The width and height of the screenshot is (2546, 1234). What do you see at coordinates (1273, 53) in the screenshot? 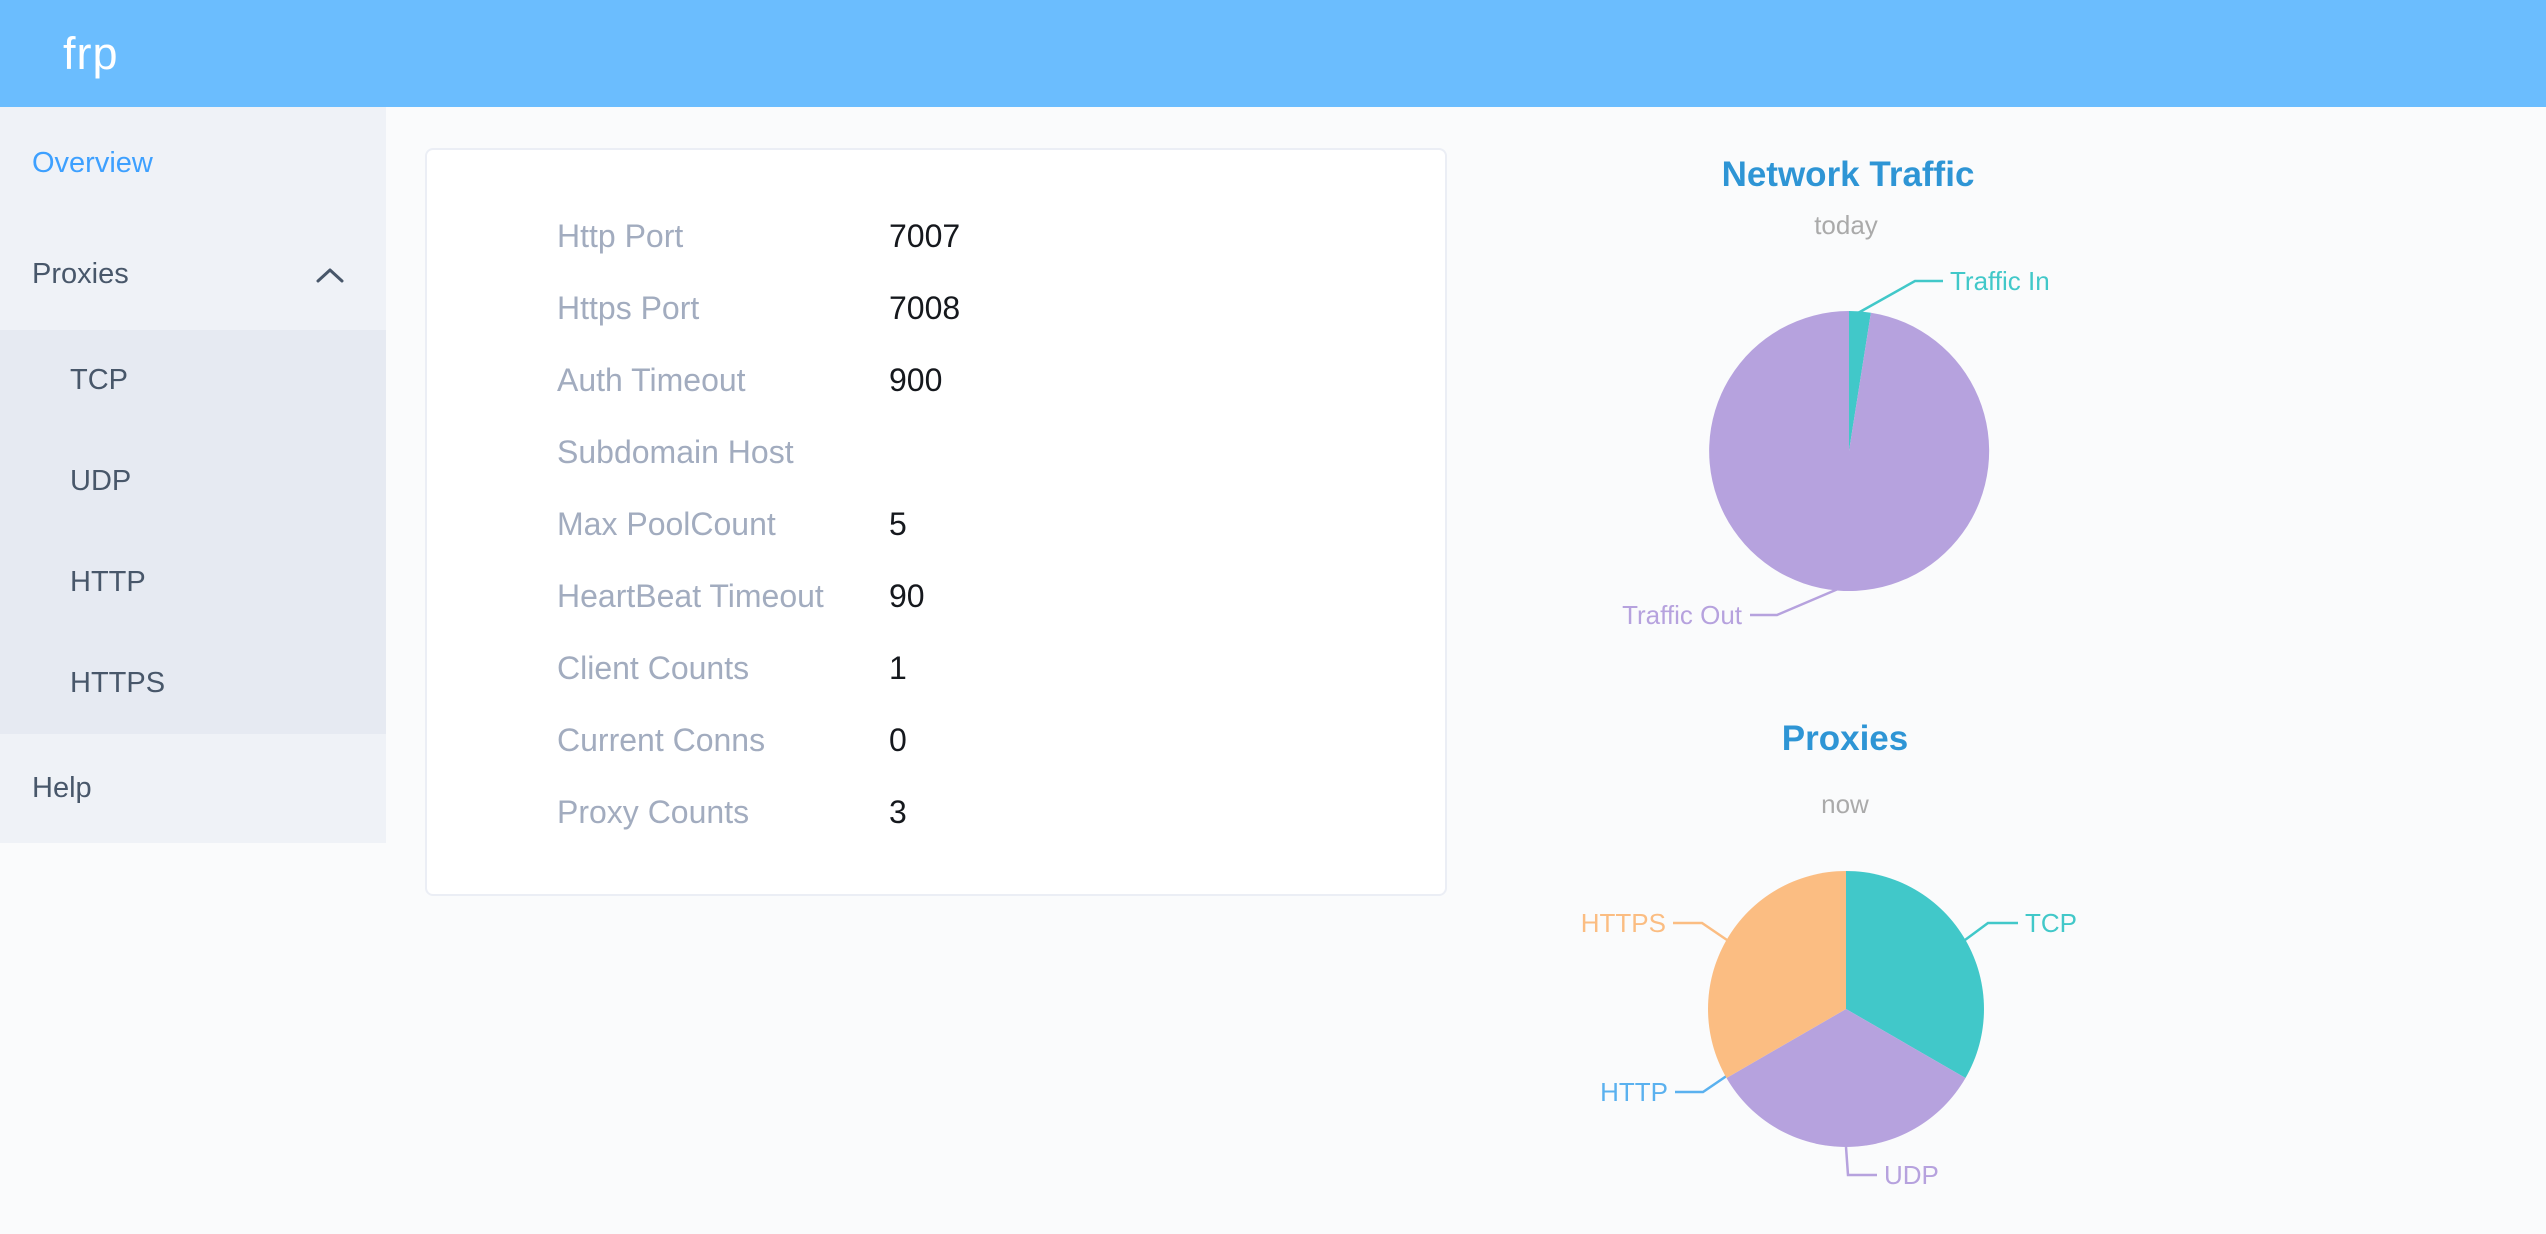
I see `app-header: frp` at bounding box center [1273, 53].